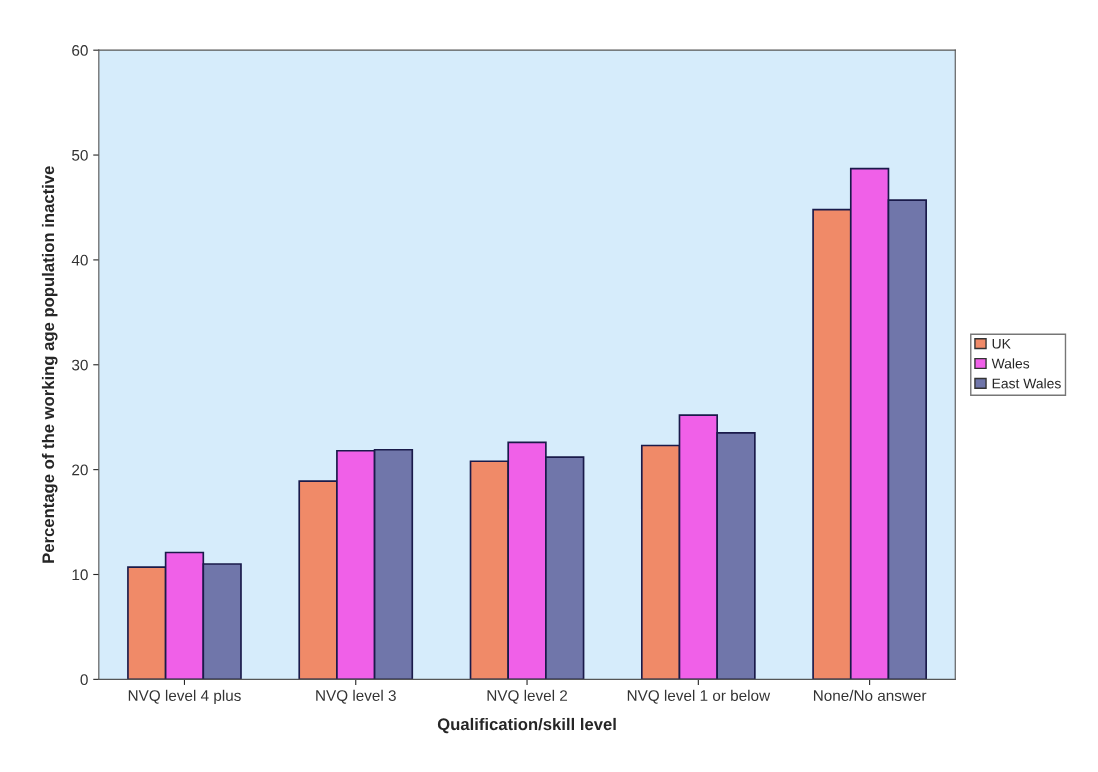 Image resolution: width=1098 pixels, height=772 pixels. I want to click on x-tick-label: None/No answer, so click(870, 695).